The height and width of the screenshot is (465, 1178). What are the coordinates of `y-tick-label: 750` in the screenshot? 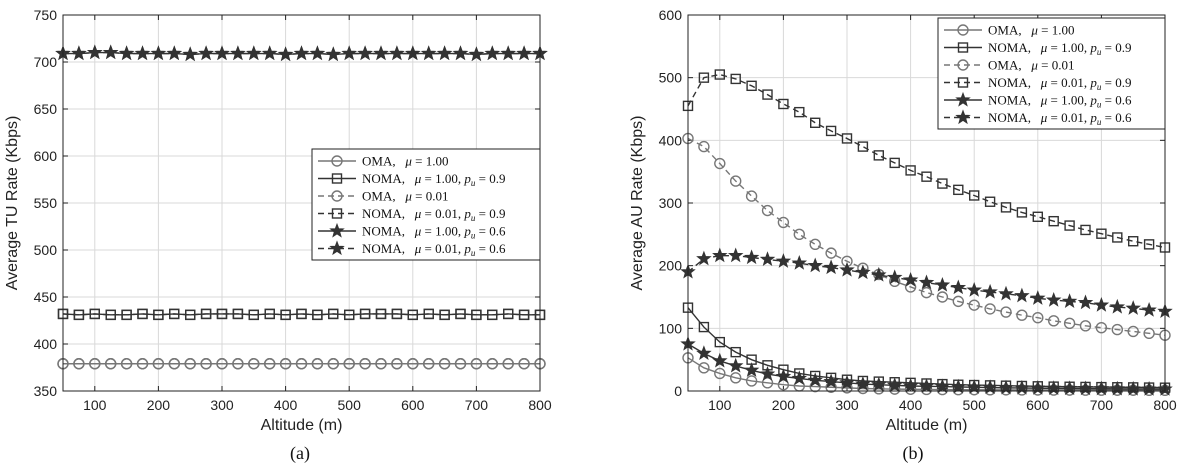 It's located at (46, 15).